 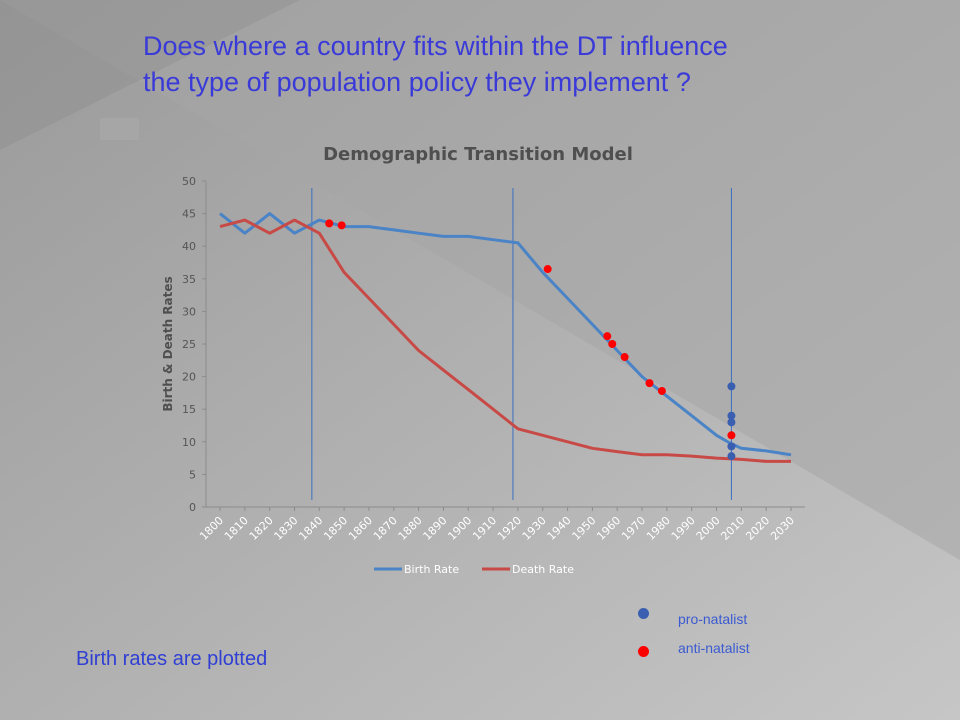 I want to click on x-tick-label: 1900, so click(x=459, y=528).